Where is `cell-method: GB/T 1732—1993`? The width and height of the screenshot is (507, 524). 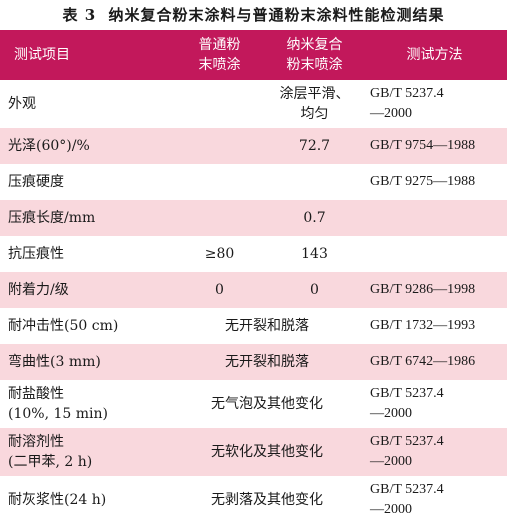 cell-method: GB/T 1732—1993 is located at coordinates (423, 325).